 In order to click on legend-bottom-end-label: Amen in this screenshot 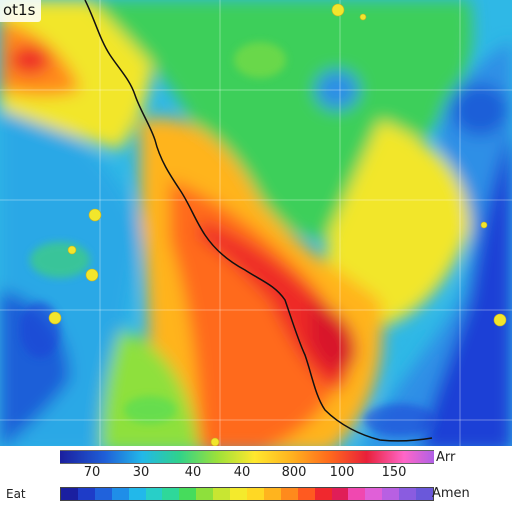, I will do `click(451, 493)`.